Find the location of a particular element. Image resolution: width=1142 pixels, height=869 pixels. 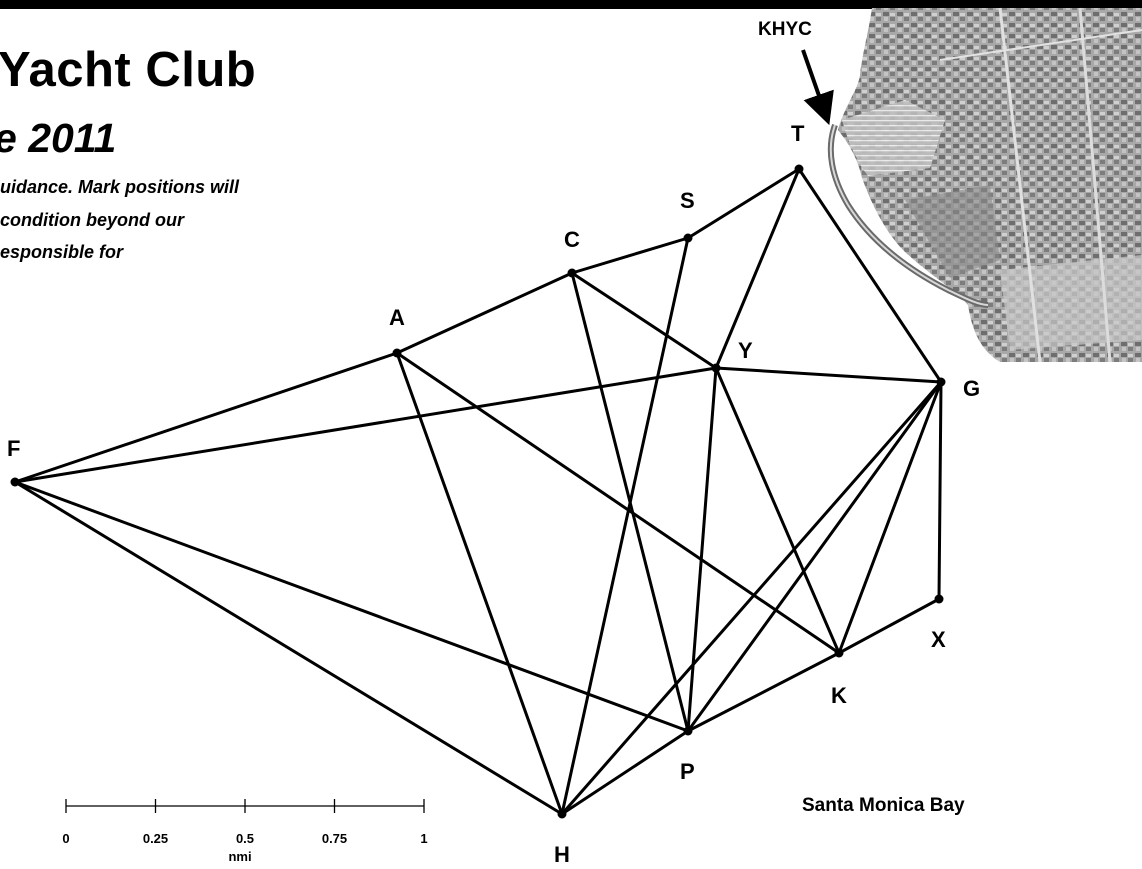

mark-t-label: T is located at coordinates (798, 133).